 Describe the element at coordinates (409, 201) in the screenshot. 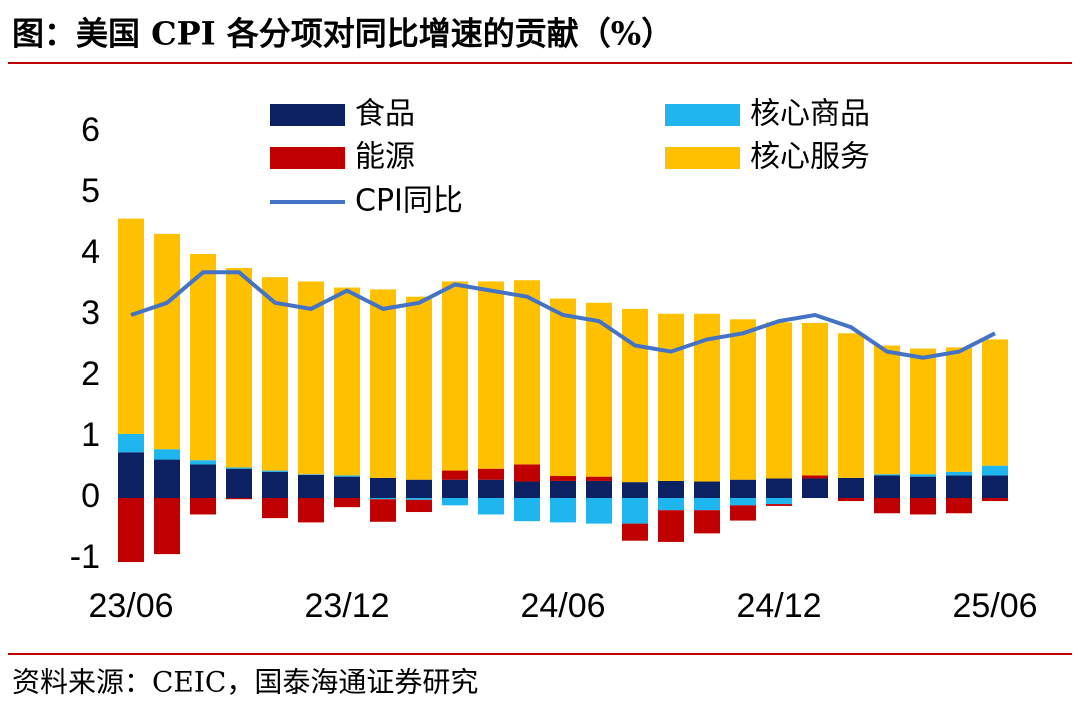

I see `legend-label: CPI同比` at that location.